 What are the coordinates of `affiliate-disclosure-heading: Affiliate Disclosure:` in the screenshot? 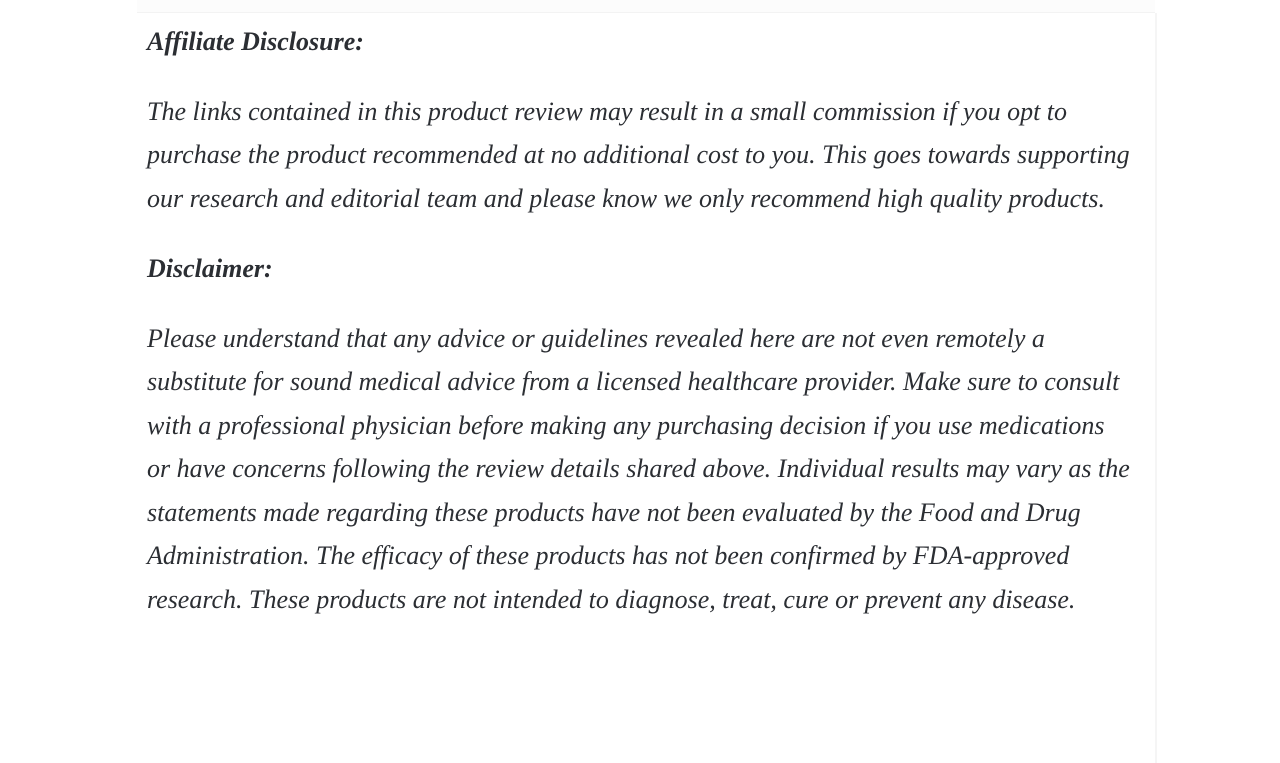 It's located at (255, 41).